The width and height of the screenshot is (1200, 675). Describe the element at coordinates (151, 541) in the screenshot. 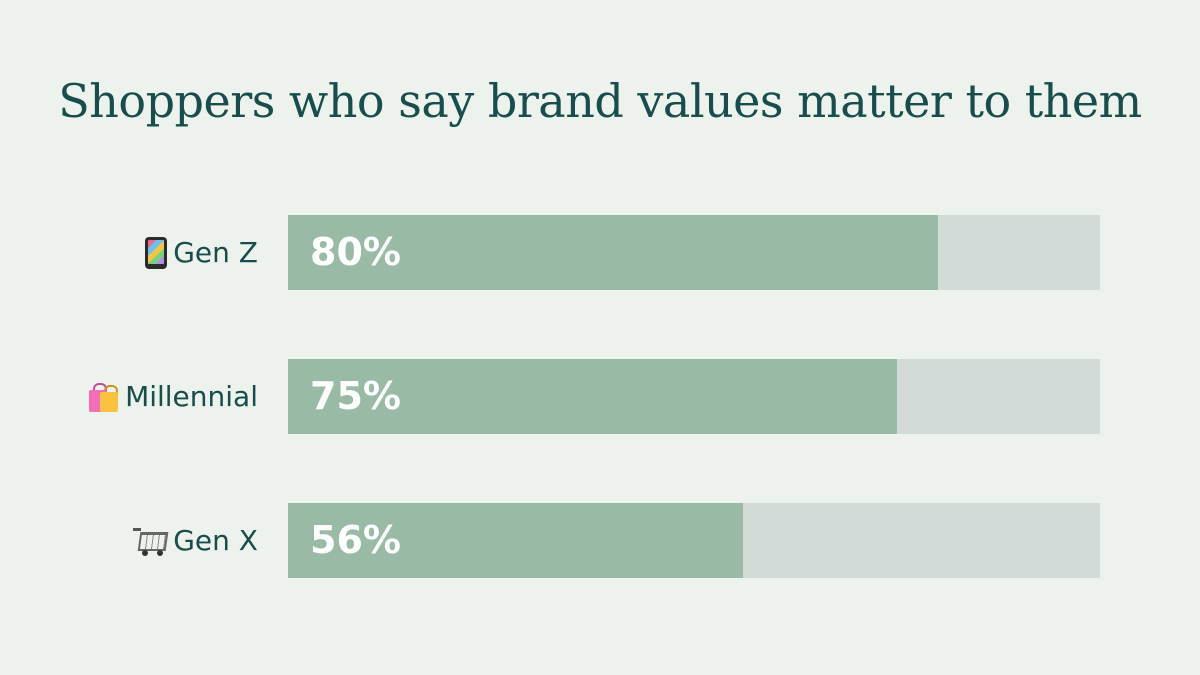

I see `shopping-cart-icon` at that location.